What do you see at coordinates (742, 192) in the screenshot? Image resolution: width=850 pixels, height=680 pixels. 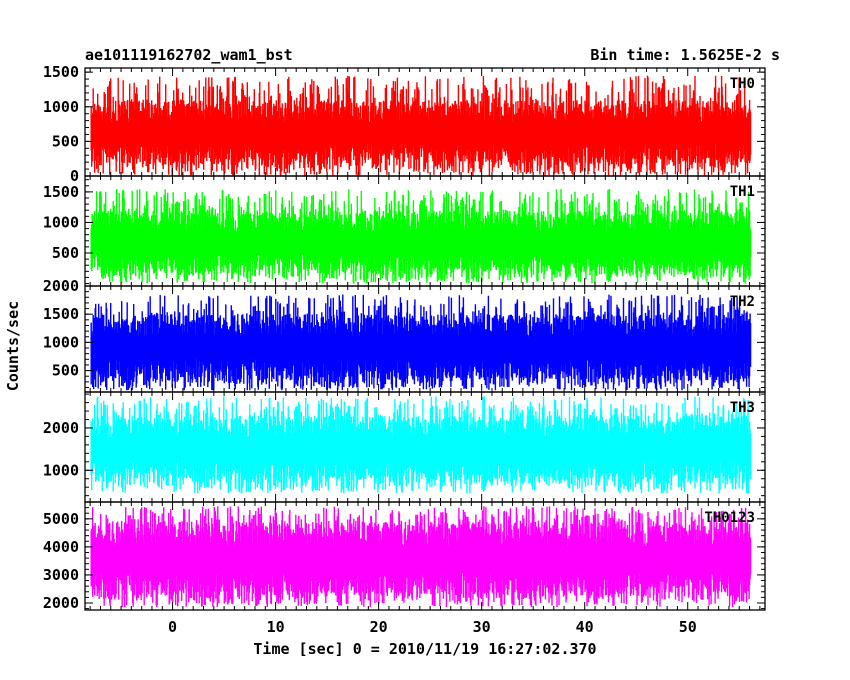 I see `panel-label-th1: TH1` at bounding box center [742, 192].